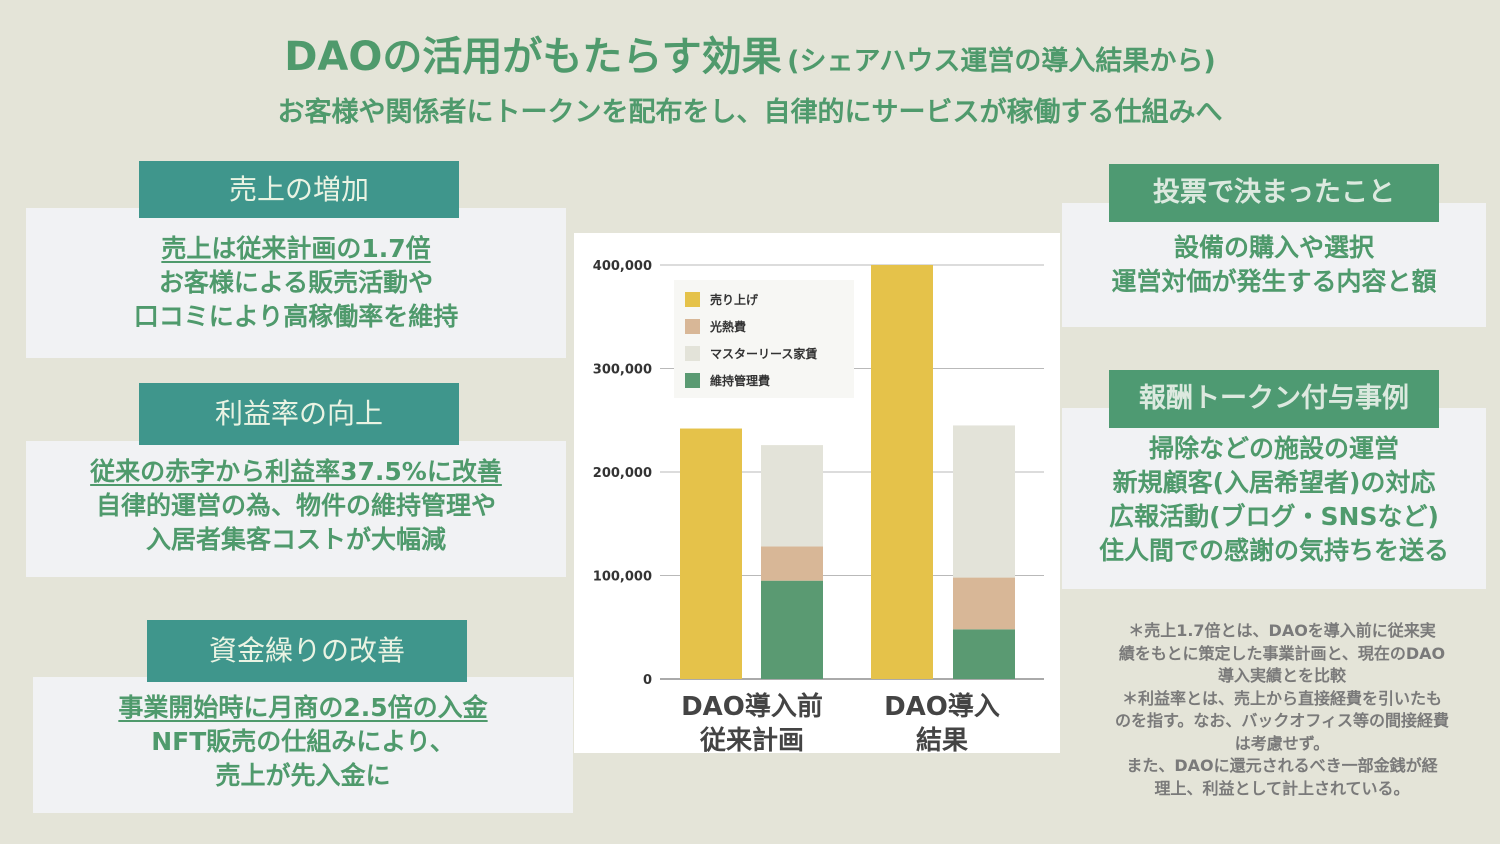 This screenshot has height=844, width=1500. I want to click on sales-card: 売上は従来計画の1.7倍 お客様による販売活動や 口コミにより高稼働率を維持, so click(296, 283).